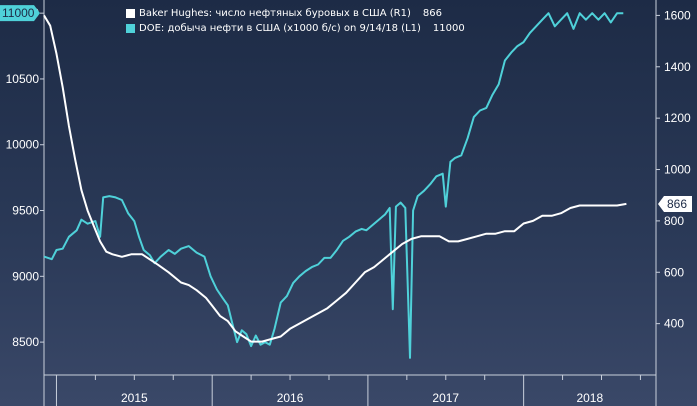 This screenshot has width=697, height=406. I want to click on right-tick-label: 1200, so click(677, 118).